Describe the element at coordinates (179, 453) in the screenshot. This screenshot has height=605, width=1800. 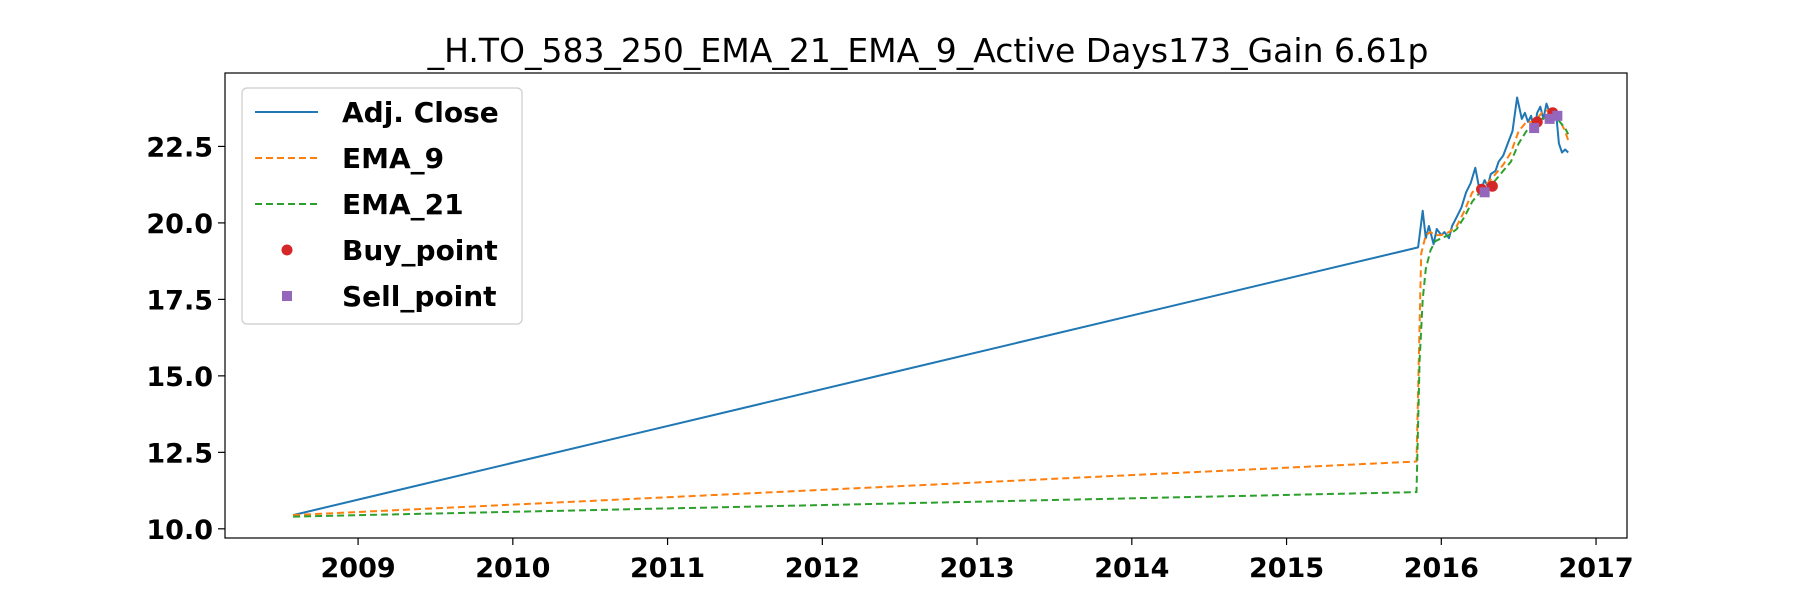
I see `y-tick-label: 12.5` at that location.